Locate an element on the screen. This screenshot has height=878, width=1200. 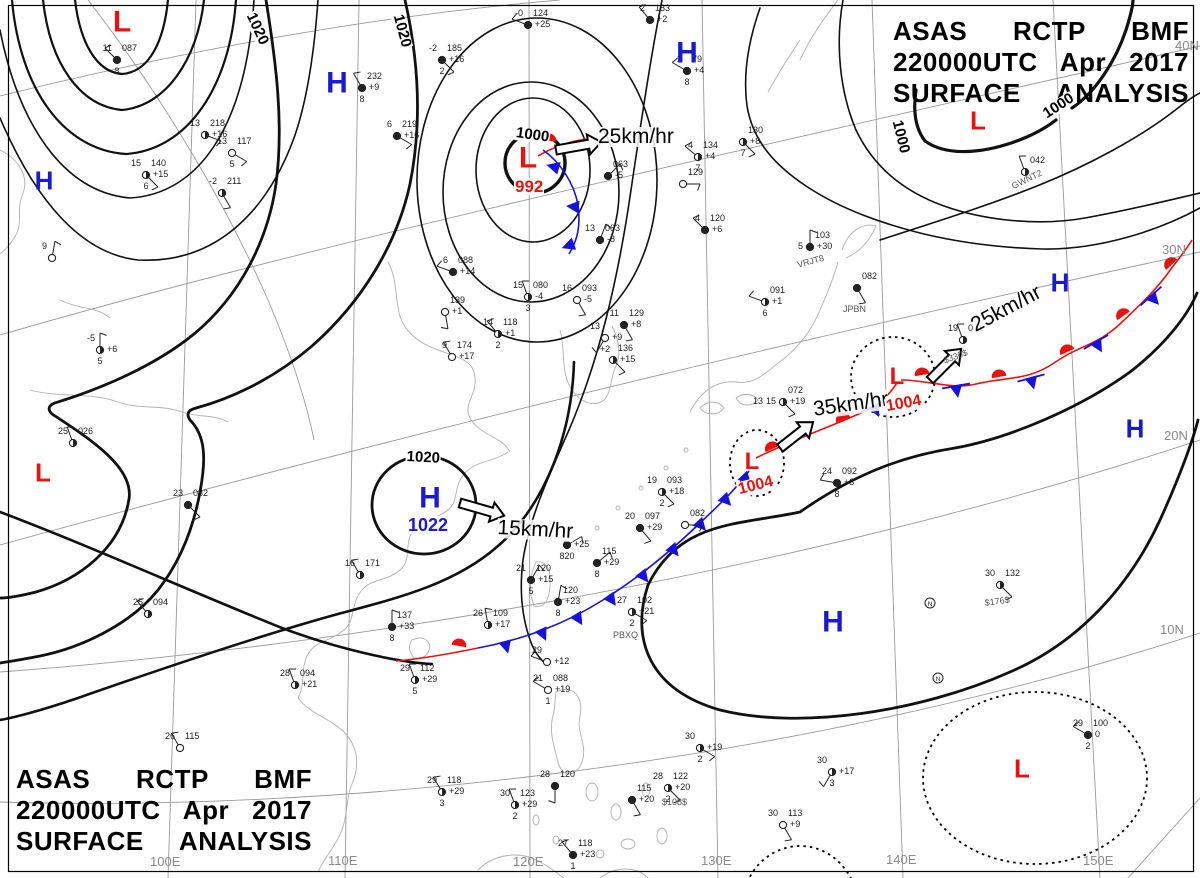
graticule-label: 150E is located at coordinates (1098, 860).